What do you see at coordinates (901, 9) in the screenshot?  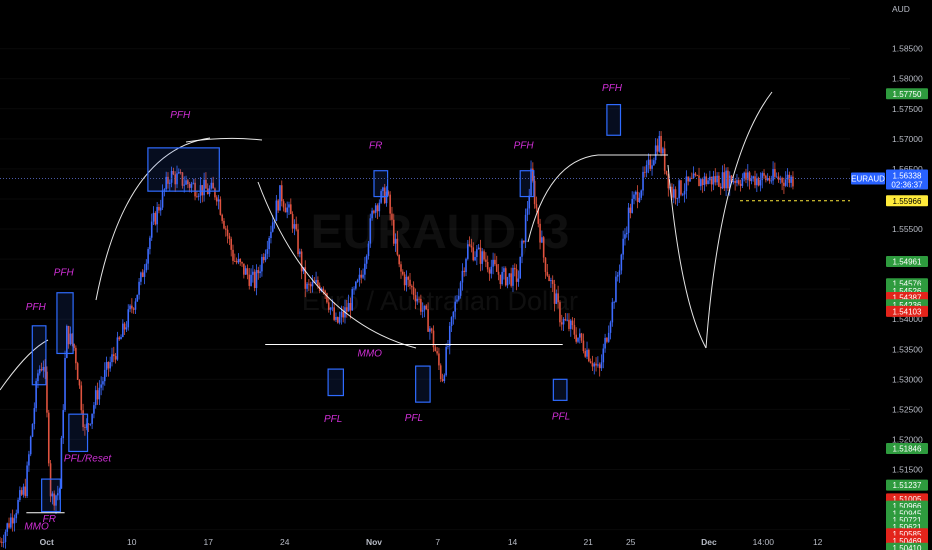 I see `currency-label: AUD` at bounding box center [901, 9].